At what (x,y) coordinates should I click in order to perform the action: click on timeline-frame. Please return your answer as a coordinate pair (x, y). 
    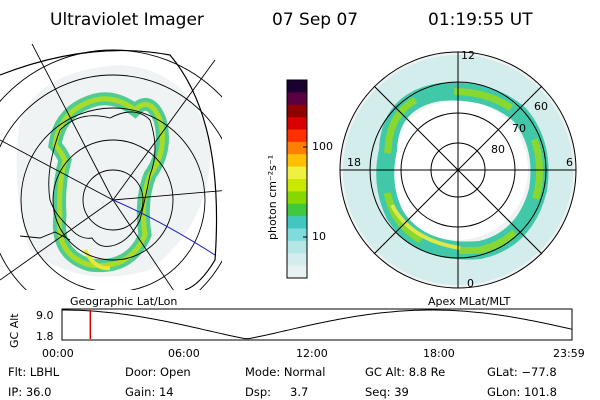
    Looking at the image, I should click on (317, 324).